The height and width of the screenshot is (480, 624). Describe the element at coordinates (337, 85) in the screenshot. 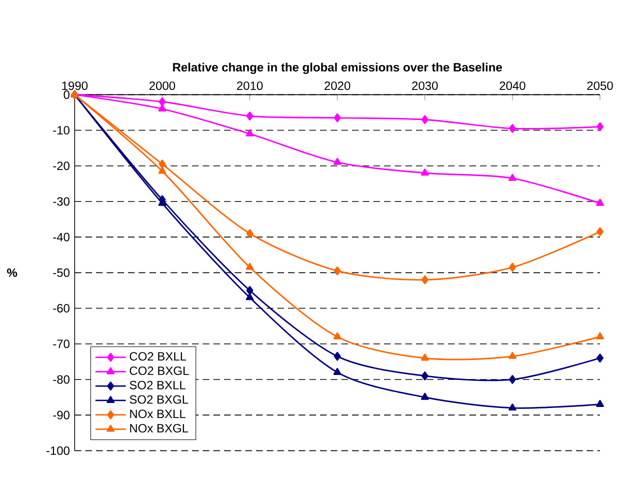

I see `x-tick-label: 2020` at that location.